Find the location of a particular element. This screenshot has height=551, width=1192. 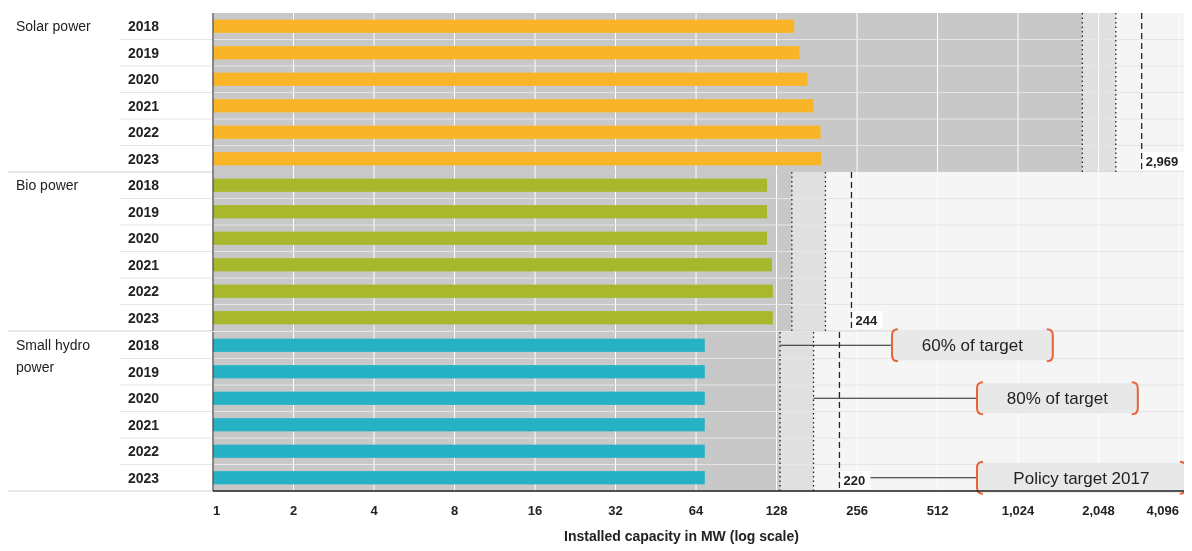

x-tick-label: 256 is located at coordinates (857, 510).